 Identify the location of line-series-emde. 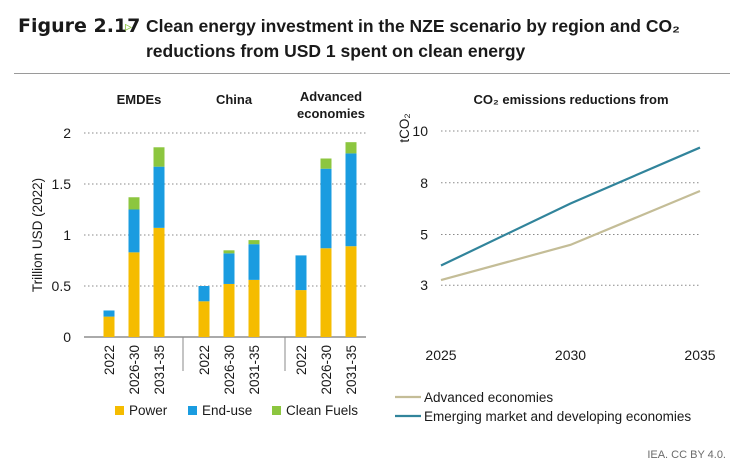
(570, 206).